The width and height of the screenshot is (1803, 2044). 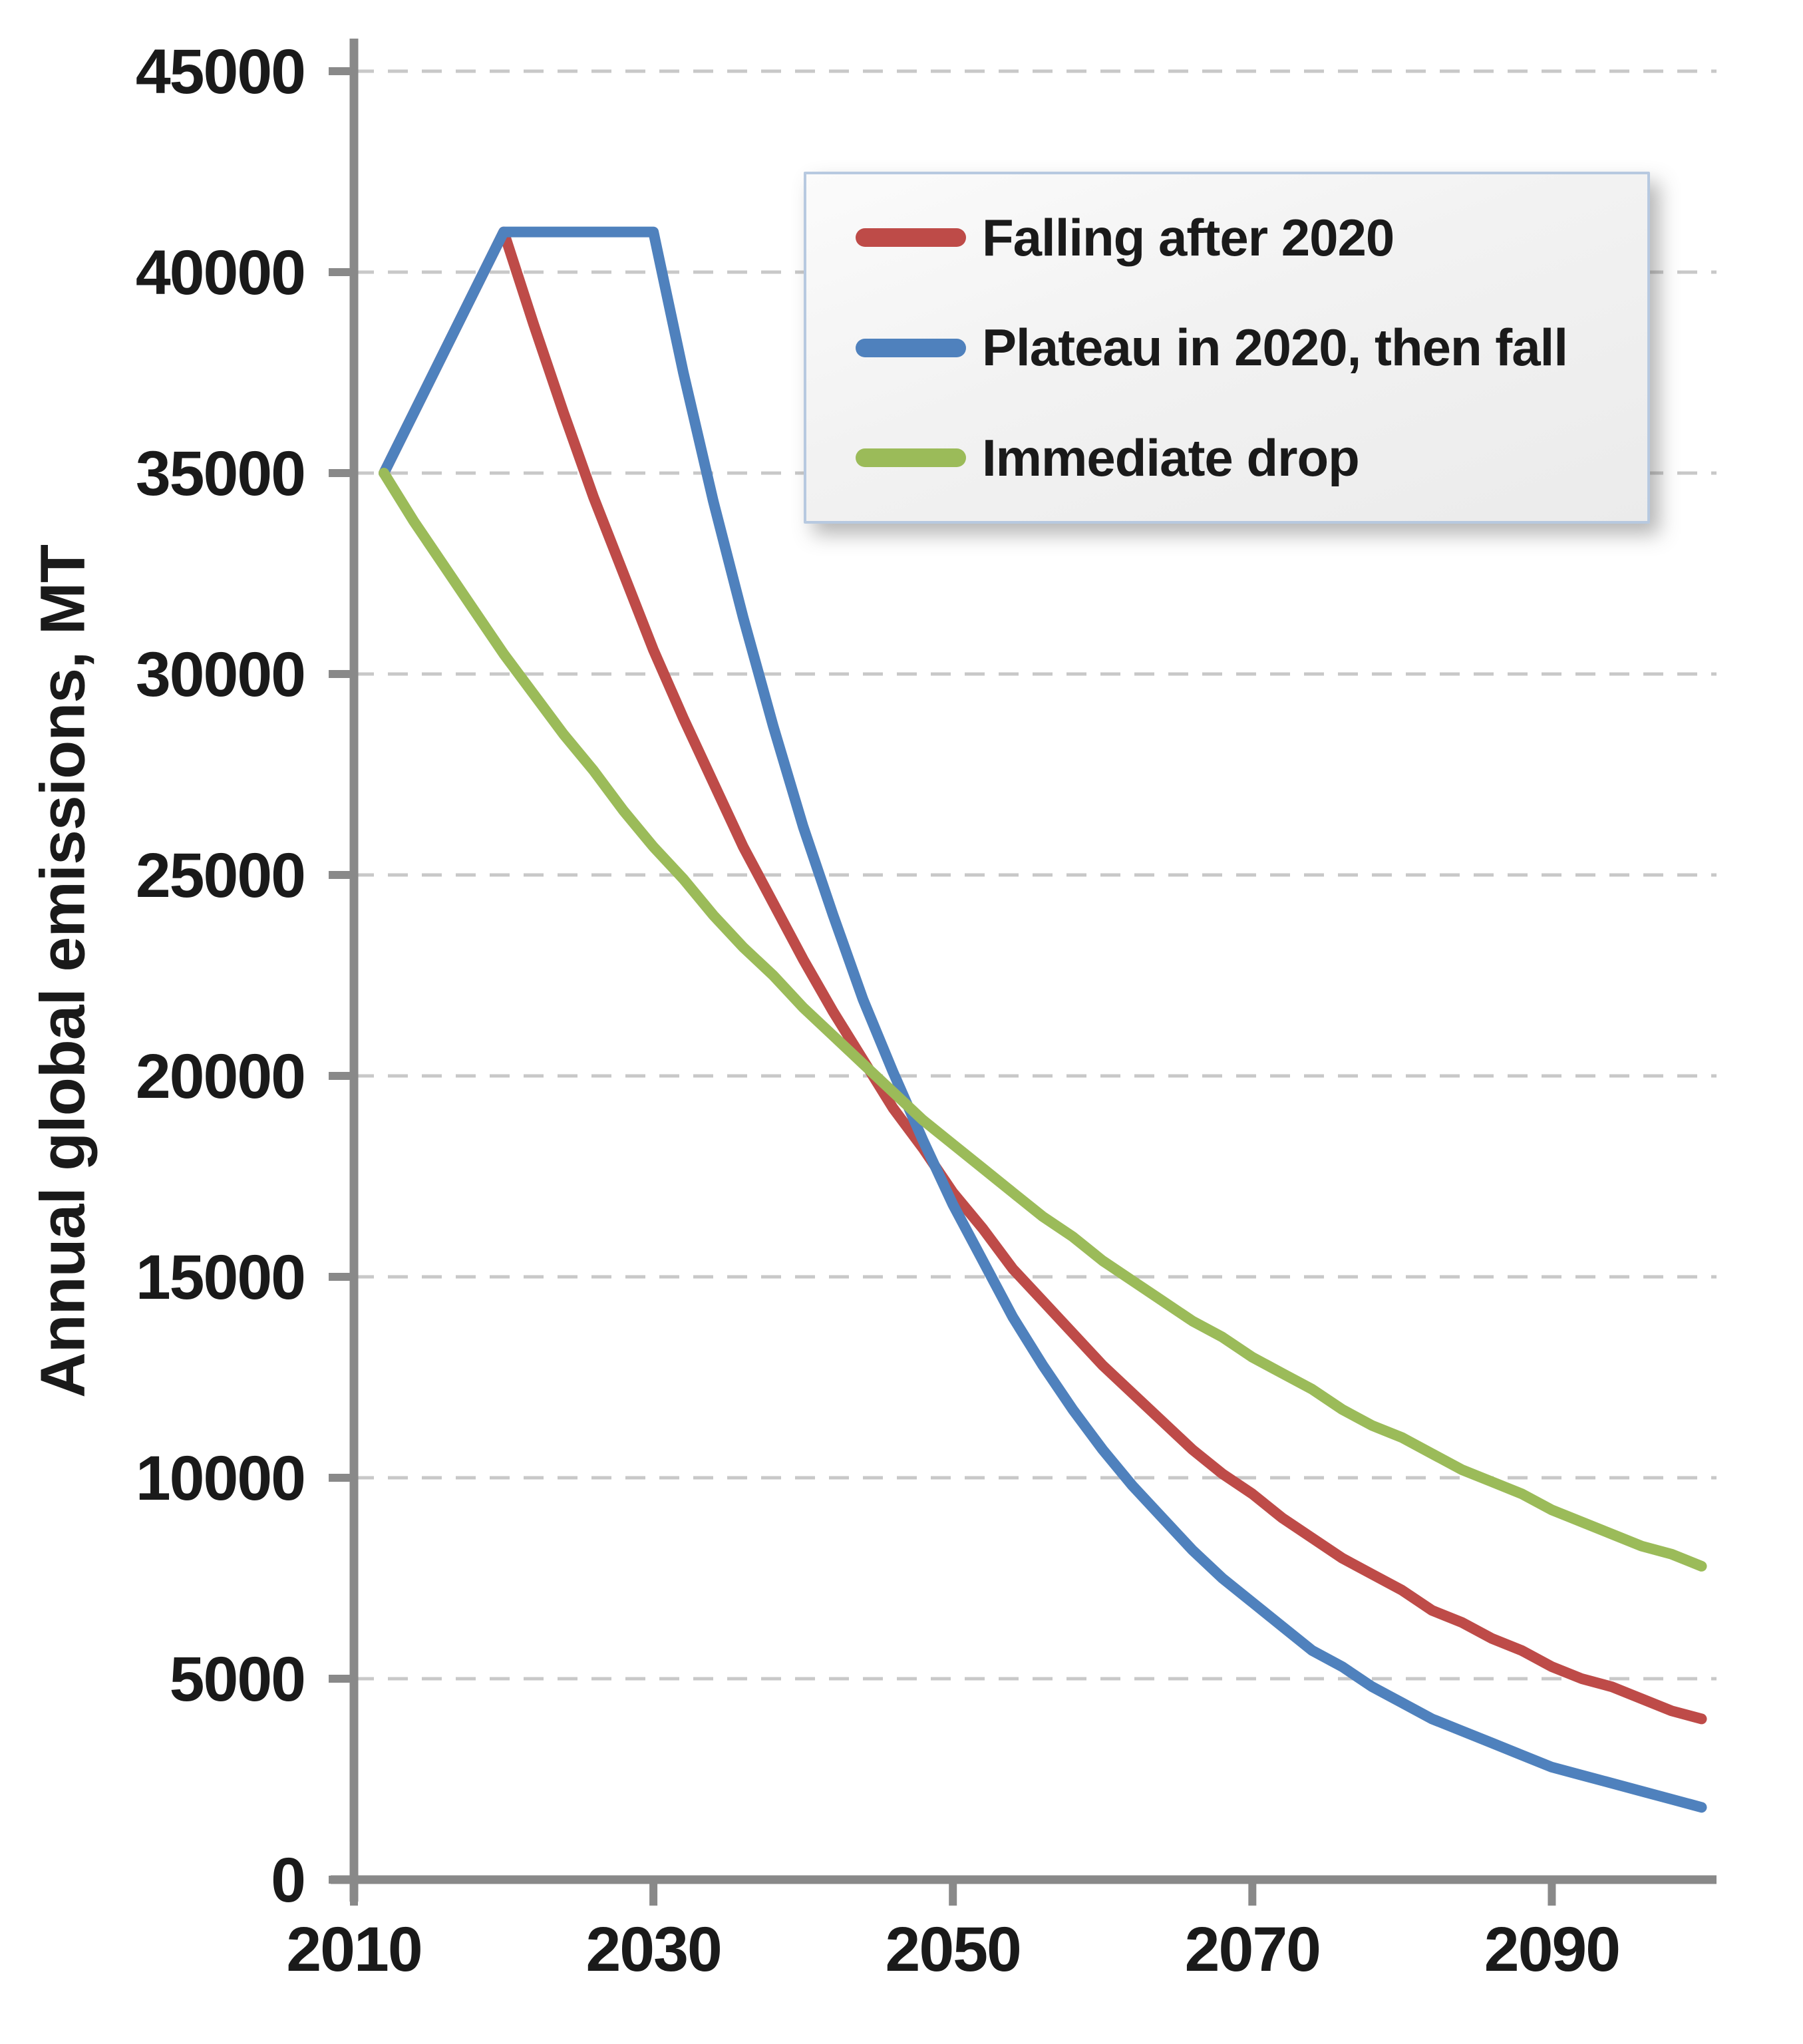 I want to click on y-tick-label: 35000, so click(x=220, y=474).